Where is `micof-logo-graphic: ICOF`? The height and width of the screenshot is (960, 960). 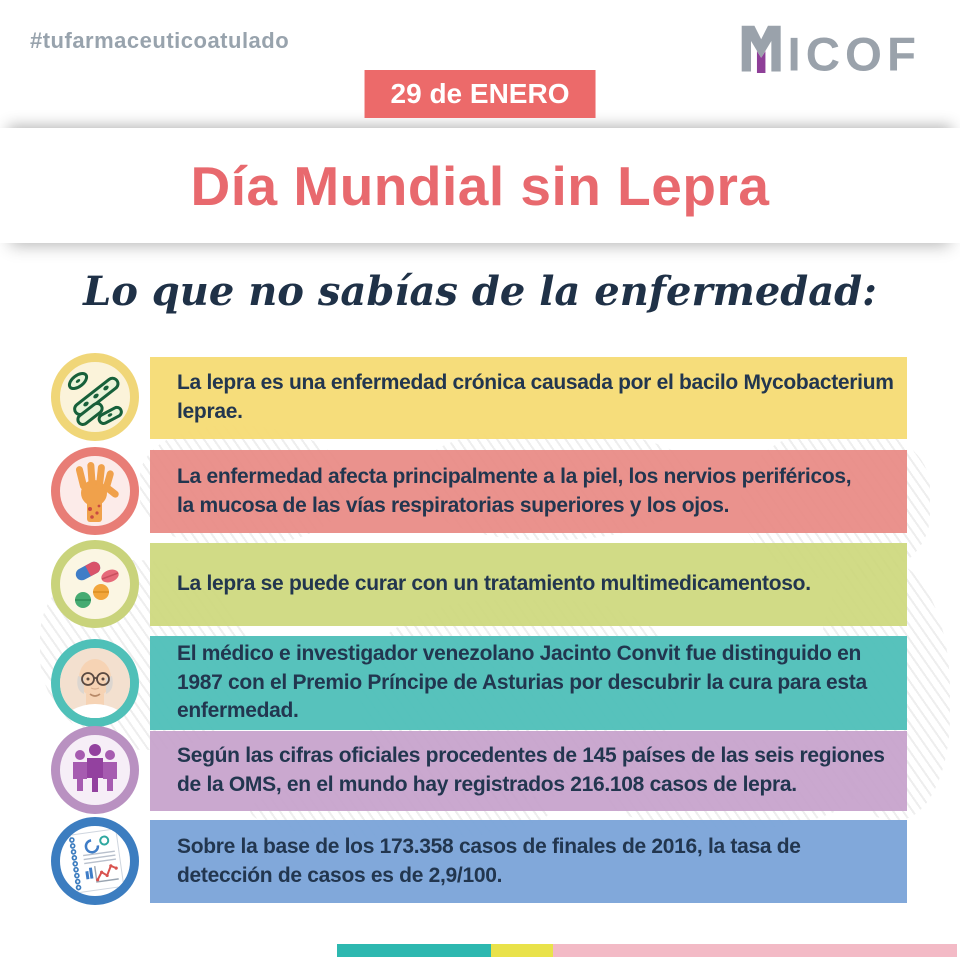 micof-logo-graphic: ICOF is located at coordinates (829, 53).